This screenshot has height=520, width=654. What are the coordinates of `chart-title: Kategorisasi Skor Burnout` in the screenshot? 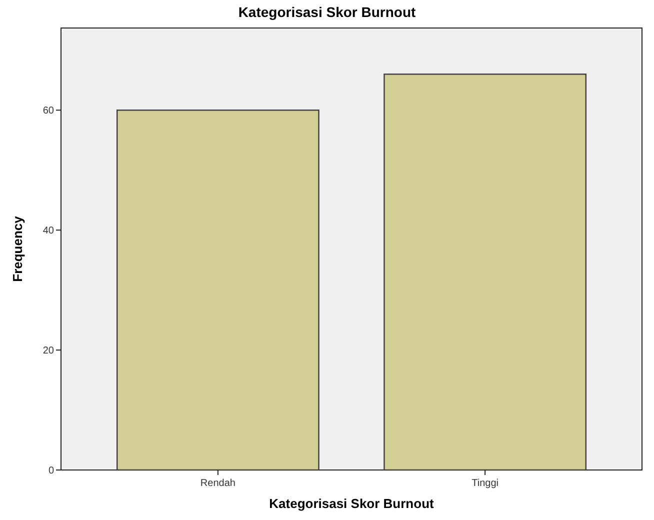 It's located at (327, 12).